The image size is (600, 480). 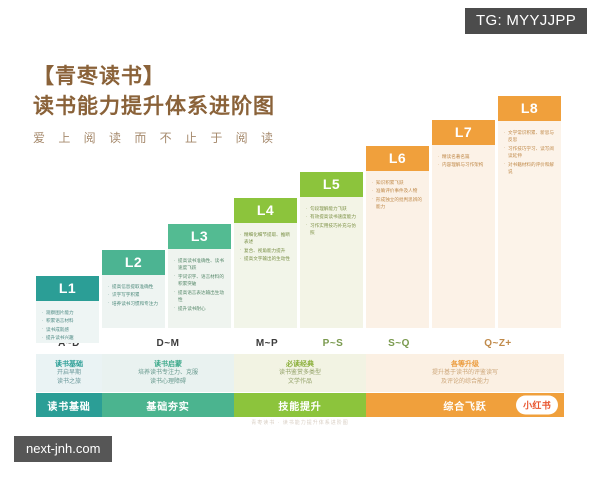 I want to click on grade-range-cell-2: D~M, so click(x=168, y=343).